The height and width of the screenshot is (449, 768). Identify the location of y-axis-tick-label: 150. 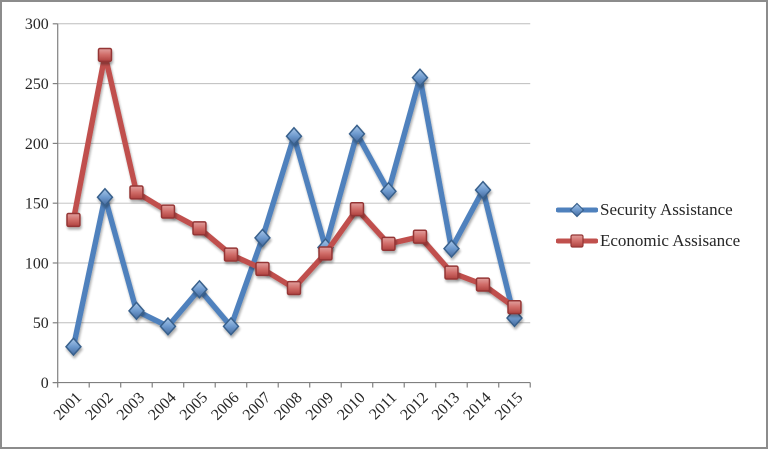
(37, 204).